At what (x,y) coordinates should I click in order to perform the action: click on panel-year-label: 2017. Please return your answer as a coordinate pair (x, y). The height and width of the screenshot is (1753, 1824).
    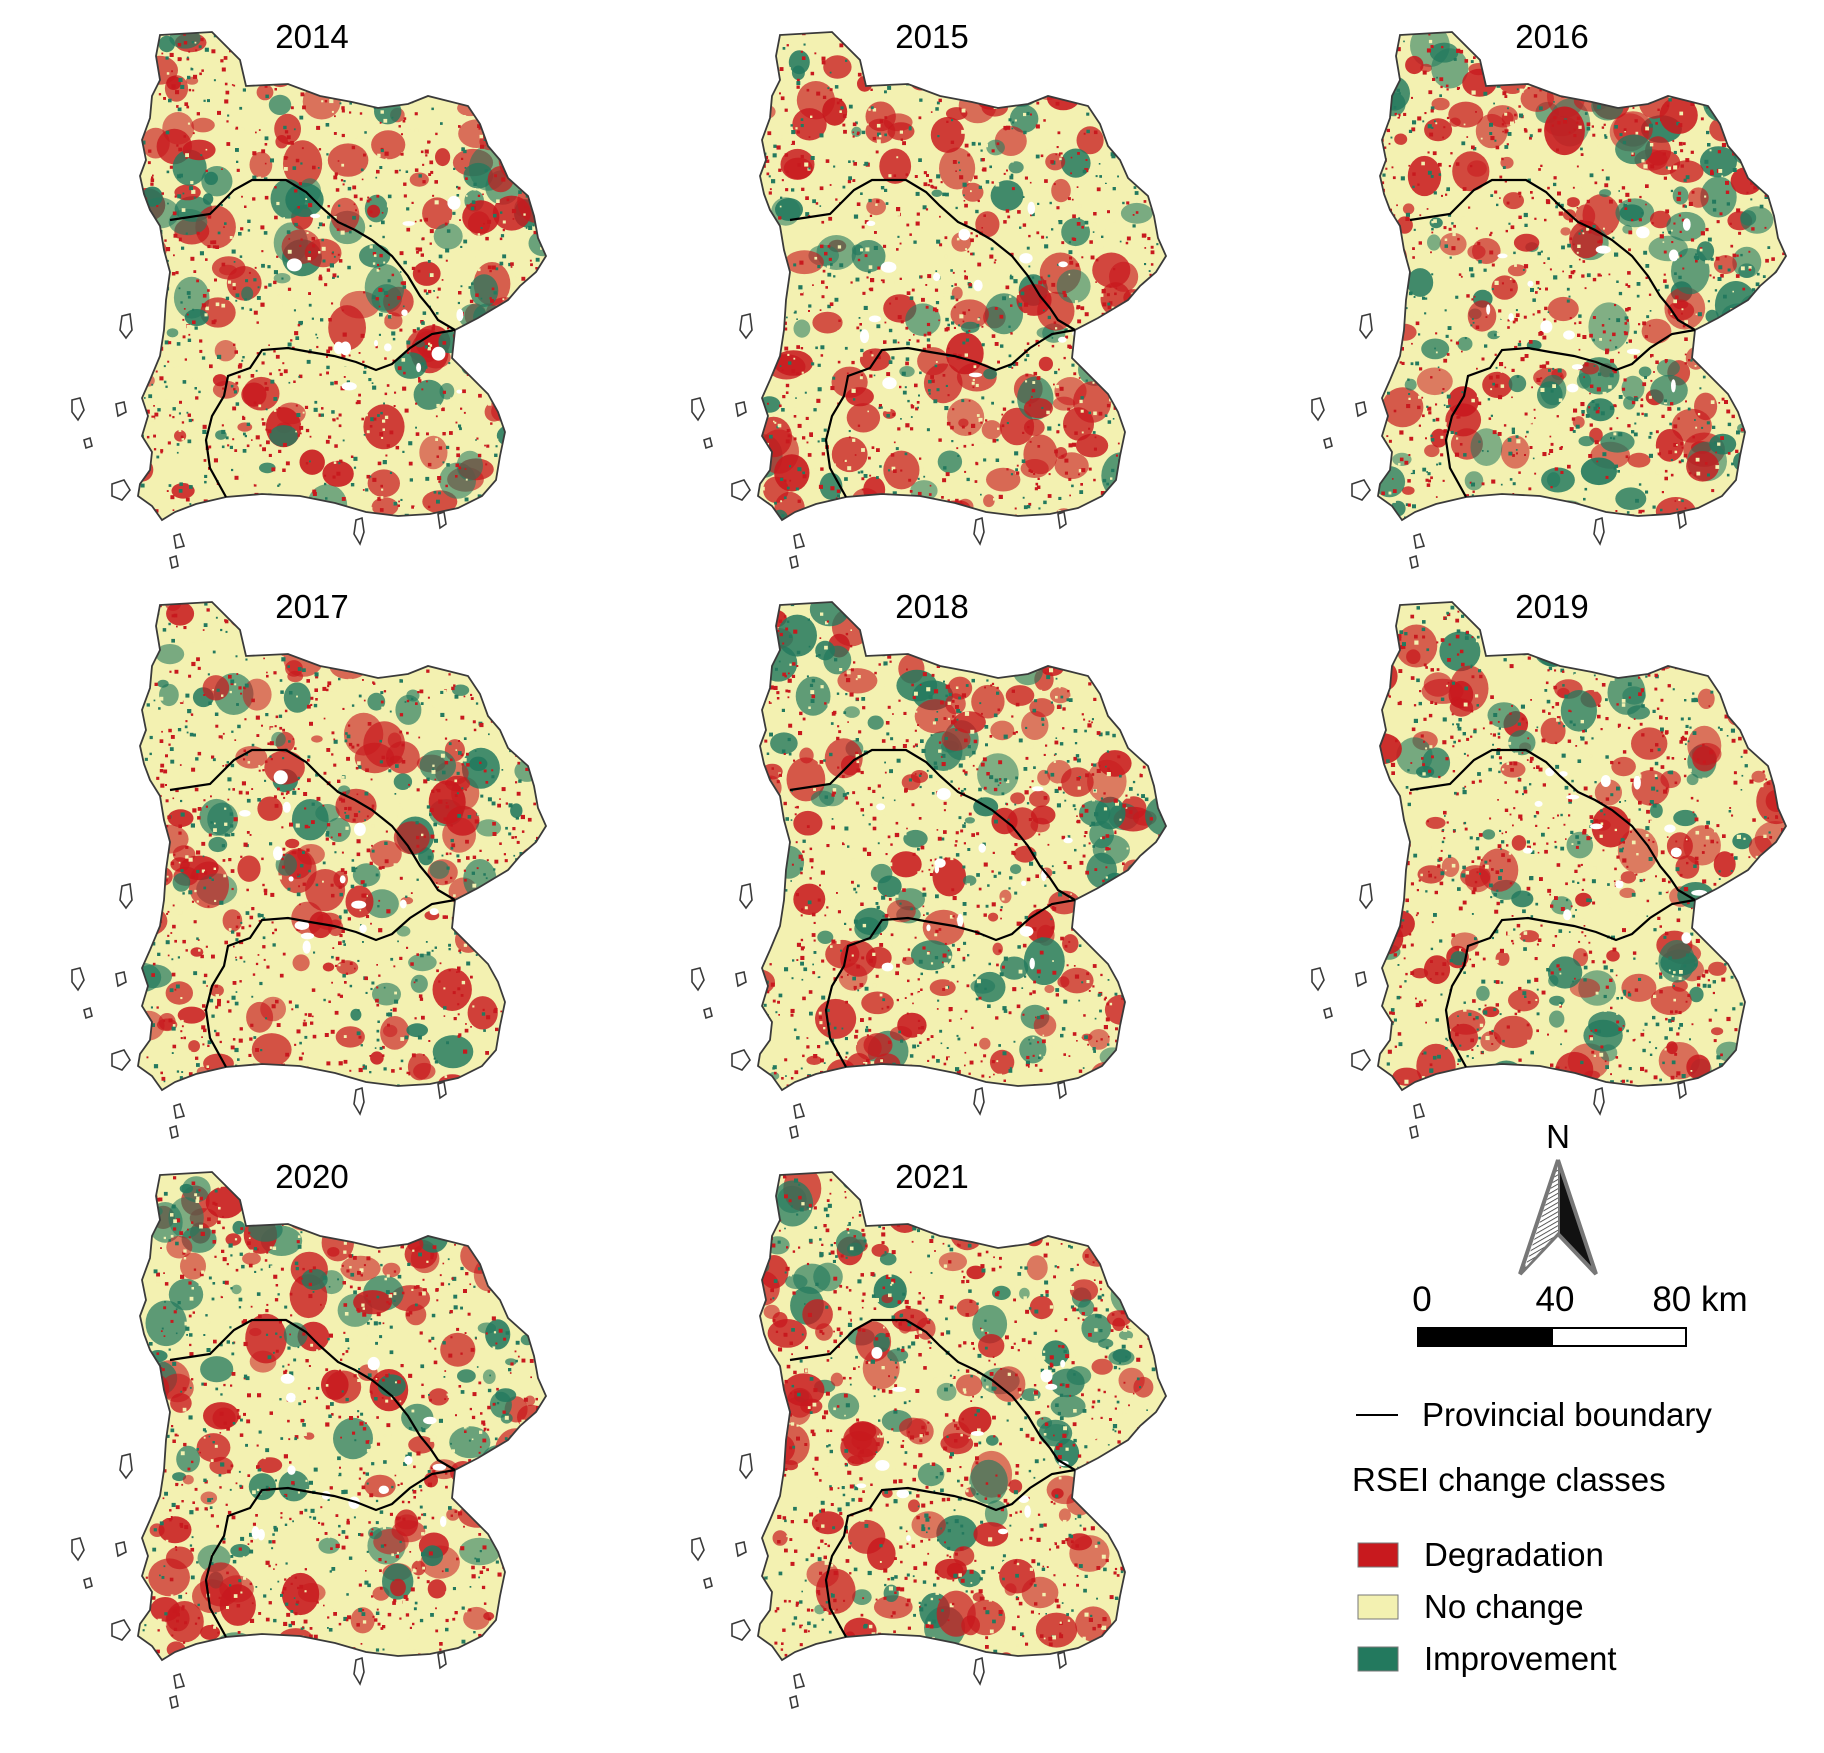
    Looking at the image, I should click on (311, 606).